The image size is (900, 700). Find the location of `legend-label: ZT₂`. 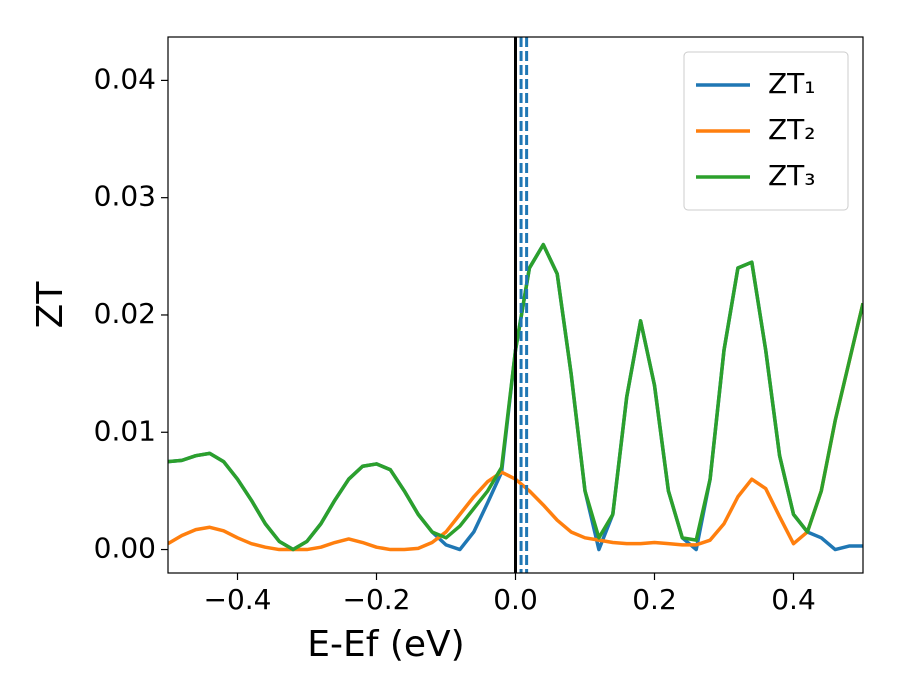

legend-label: ZT₂ is located at coordinates (792, 129).